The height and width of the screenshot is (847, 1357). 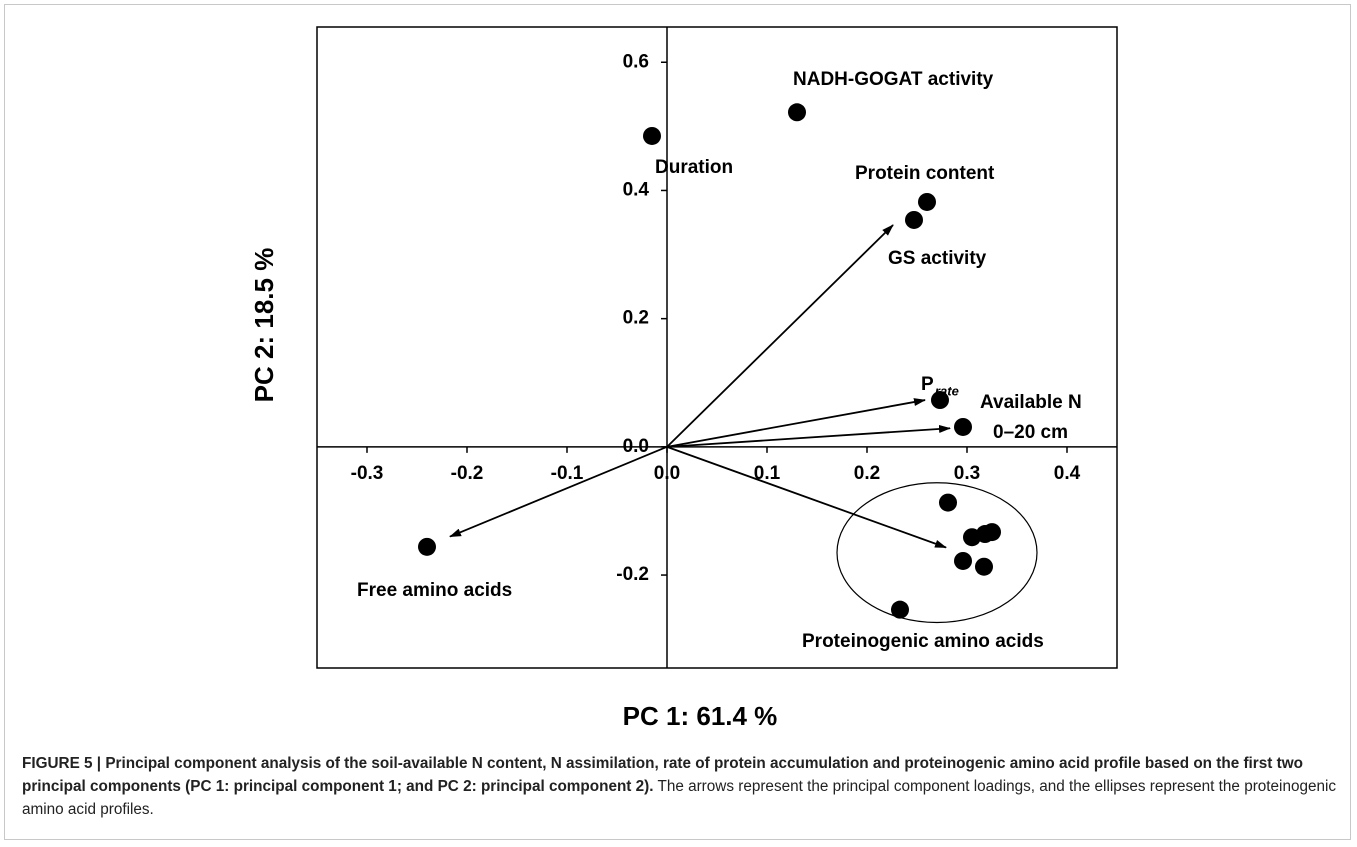 What do you see at coordinates (467, 473) in the screenshot?
I see `x-tick-label: -0.2` at bounding box center [467, 473].